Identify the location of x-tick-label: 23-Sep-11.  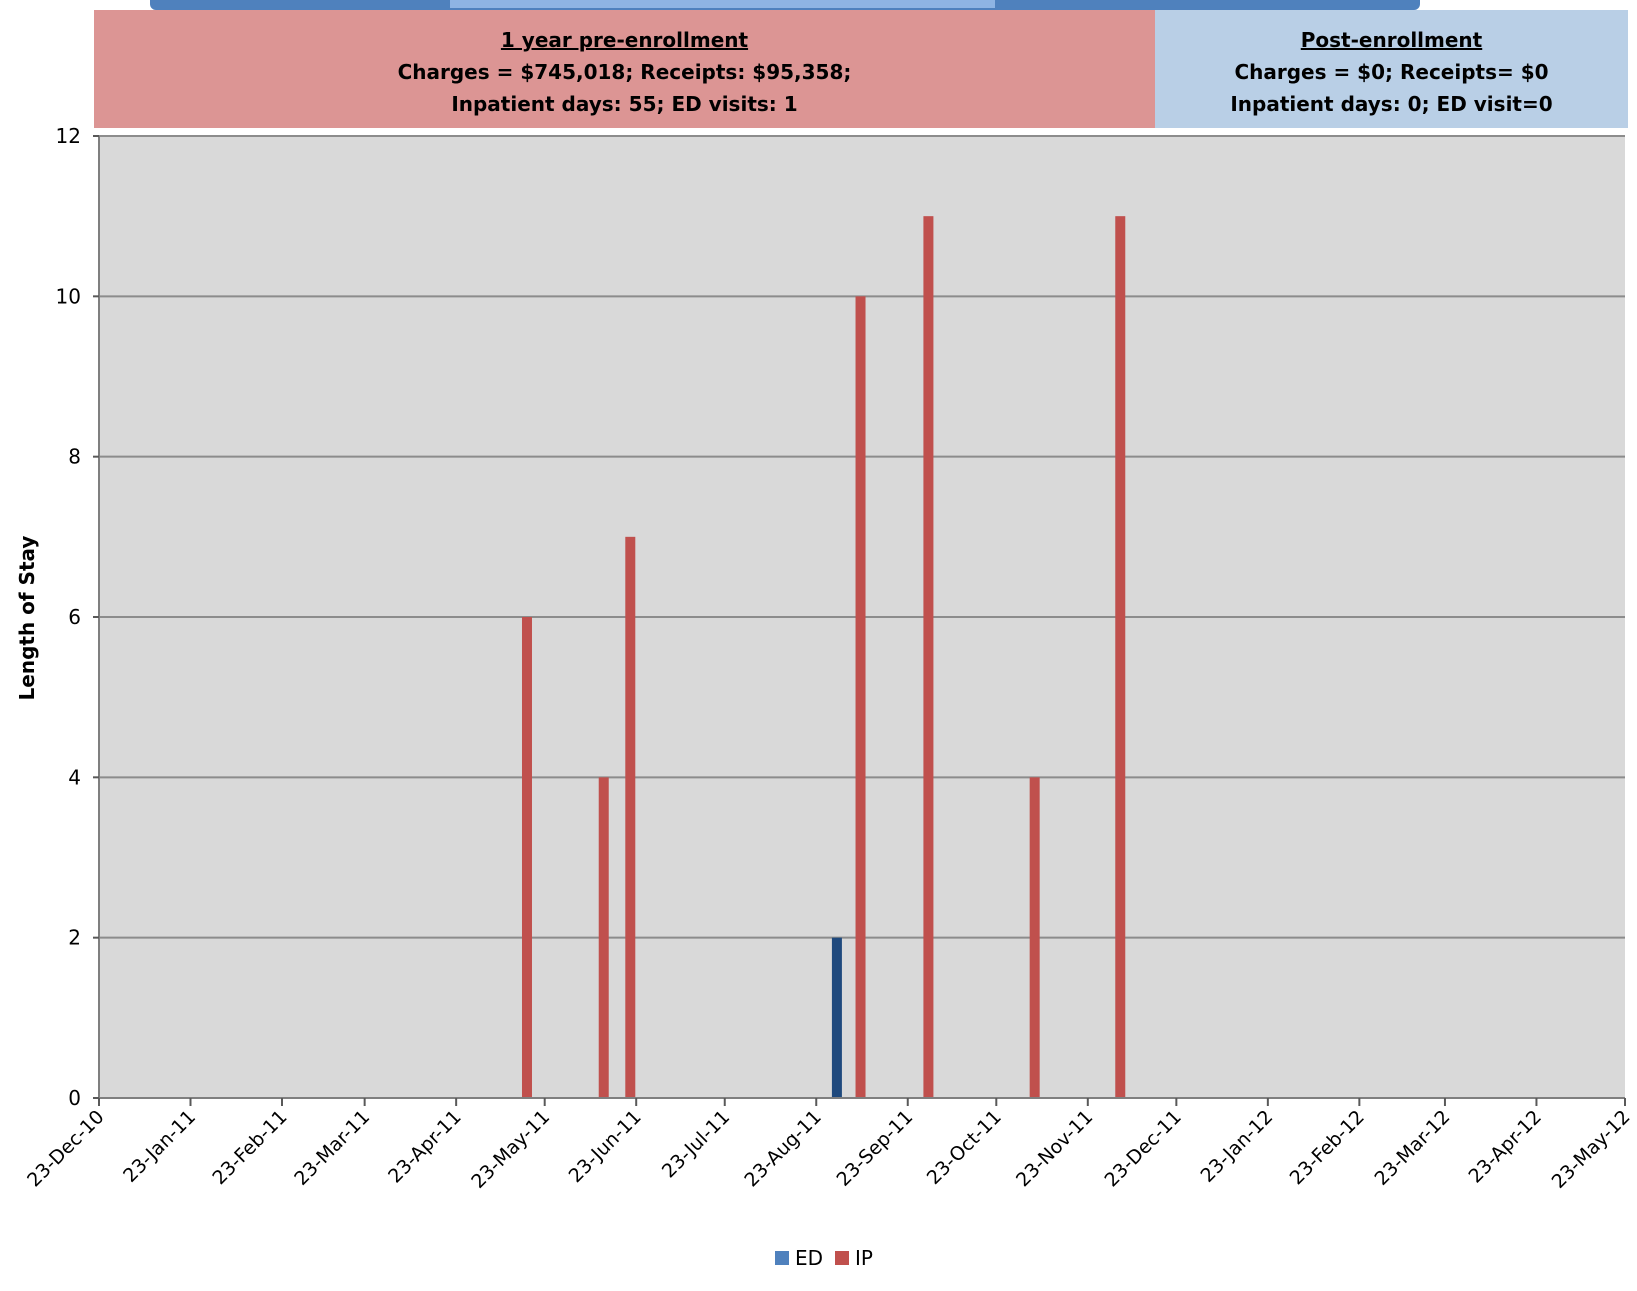
(875, 1148).